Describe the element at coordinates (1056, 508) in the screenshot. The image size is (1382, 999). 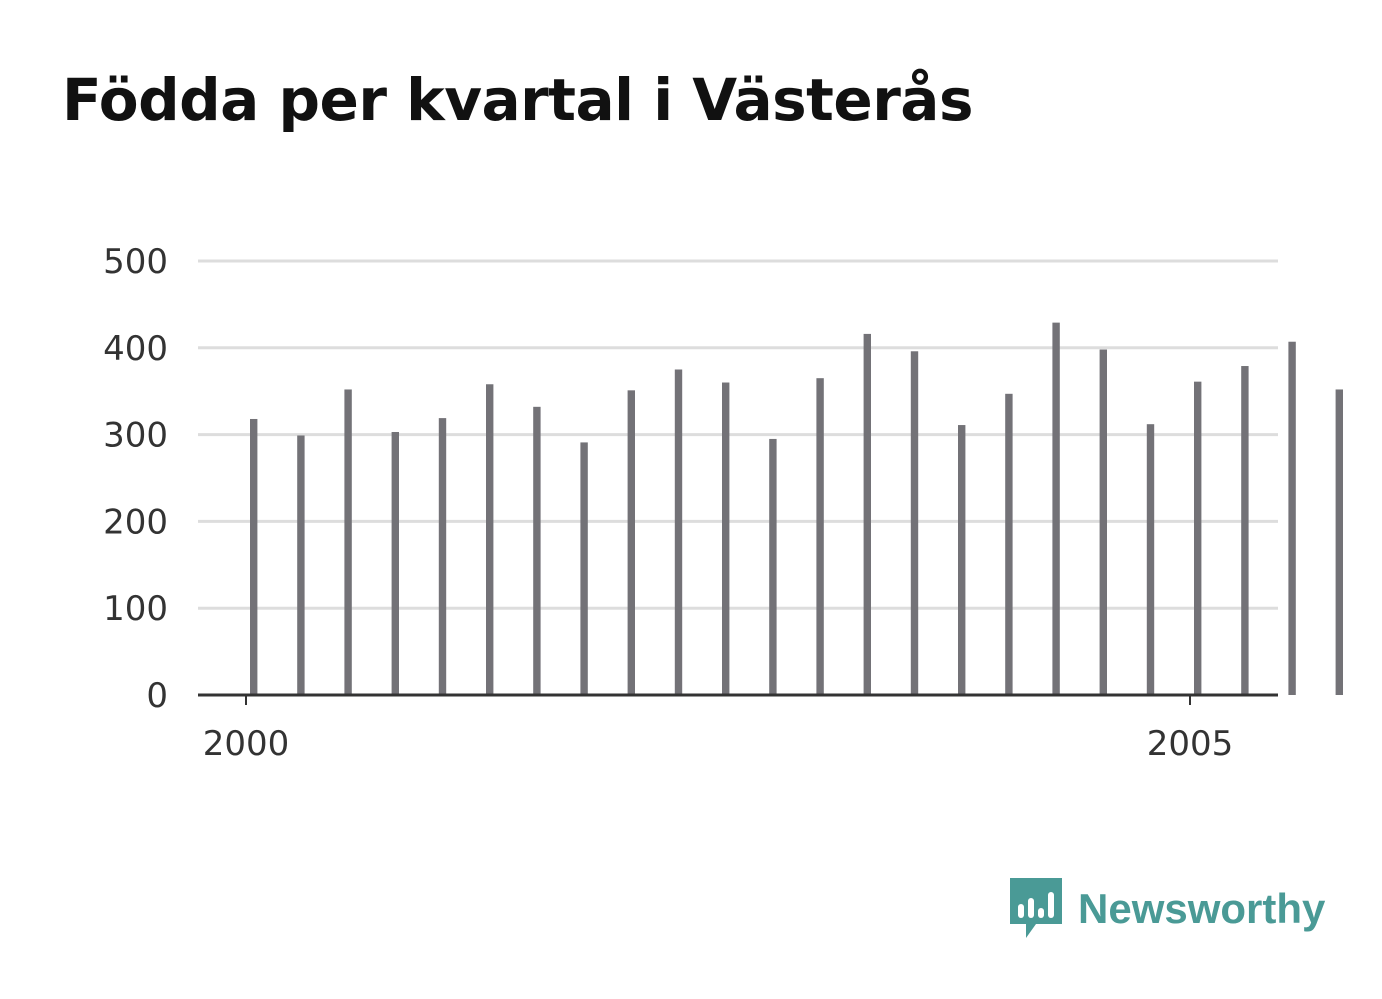
I see `bar-2004-q2` at that location.